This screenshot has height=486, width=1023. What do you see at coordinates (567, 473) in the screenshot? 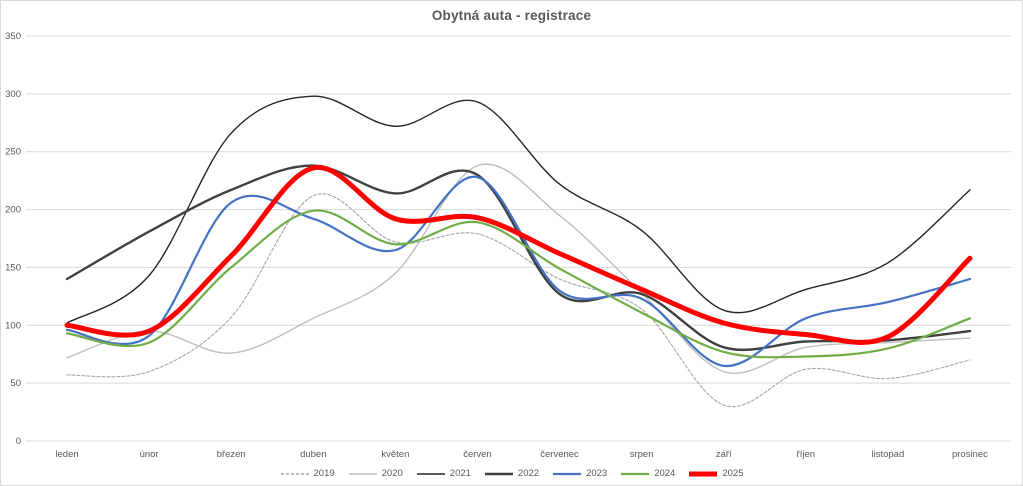
I see `legend-line-sample-2023` at bounding box center [567, 473].